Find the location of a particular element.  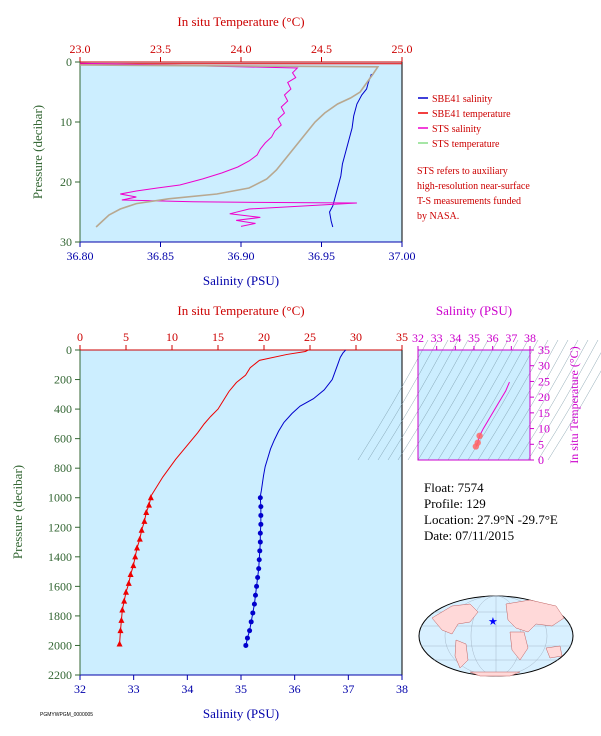

footer-code: PGMYWPGM_0000005 is located at coordinates (66, 715).